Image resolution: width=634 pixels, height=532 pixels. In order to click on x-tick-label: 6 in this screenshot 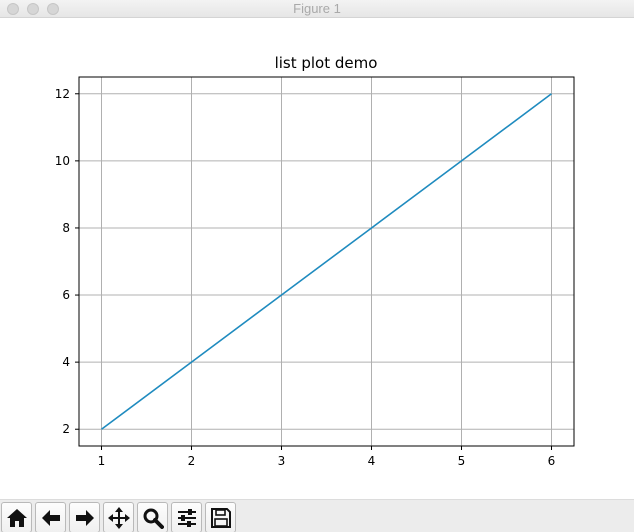, I will do `click(552, 461)`.